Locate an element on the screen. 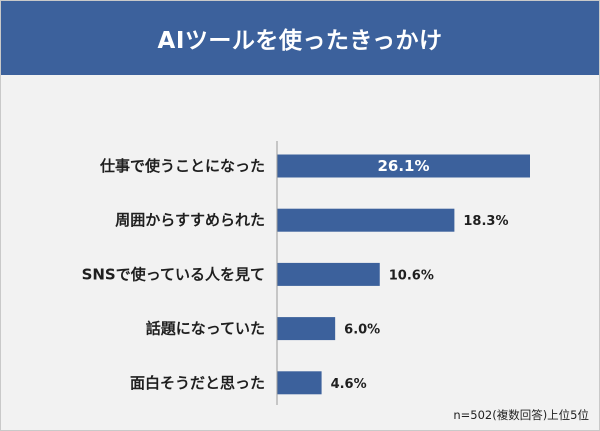  category-label: 周囲からすすめられた is located at coordinates (190, 220).